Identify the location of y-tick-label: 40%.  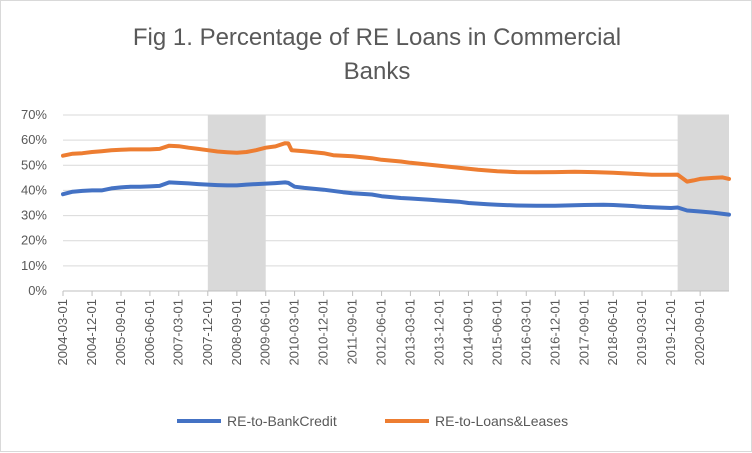
(34, 189).